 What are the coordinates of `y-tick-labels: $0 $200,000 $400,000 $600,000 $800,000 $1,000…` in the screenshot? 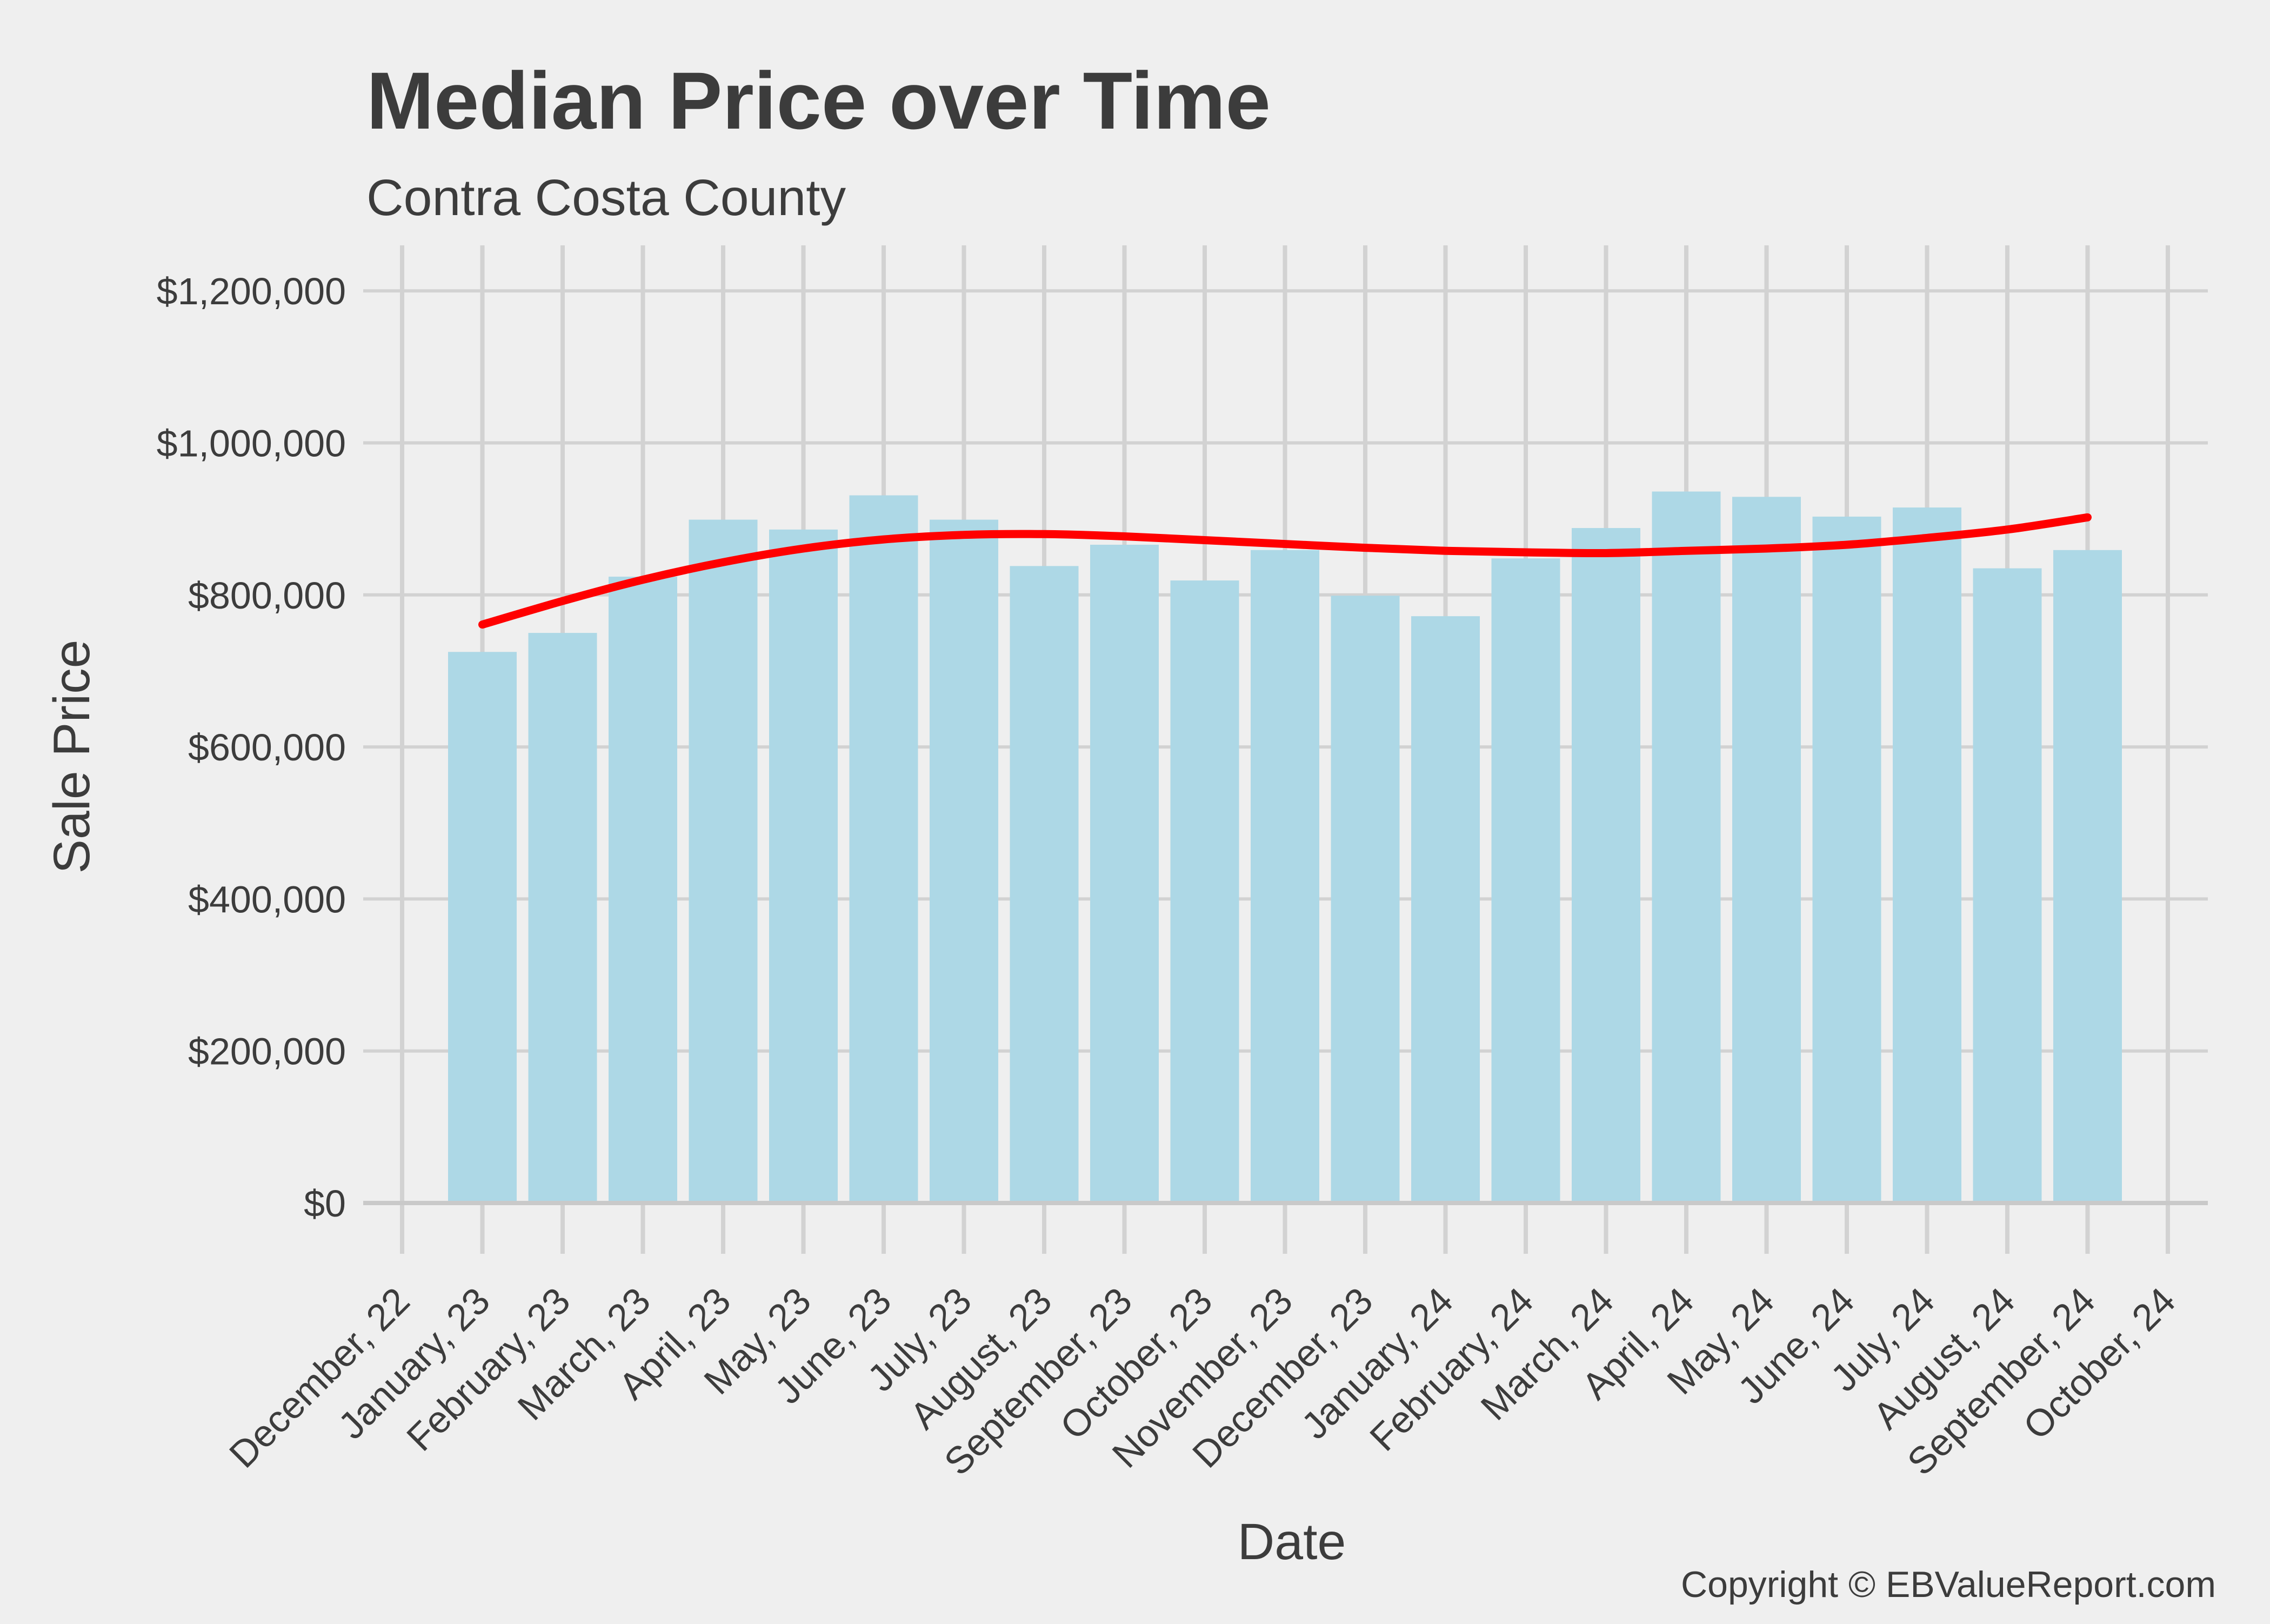 It's located at (251, 748).